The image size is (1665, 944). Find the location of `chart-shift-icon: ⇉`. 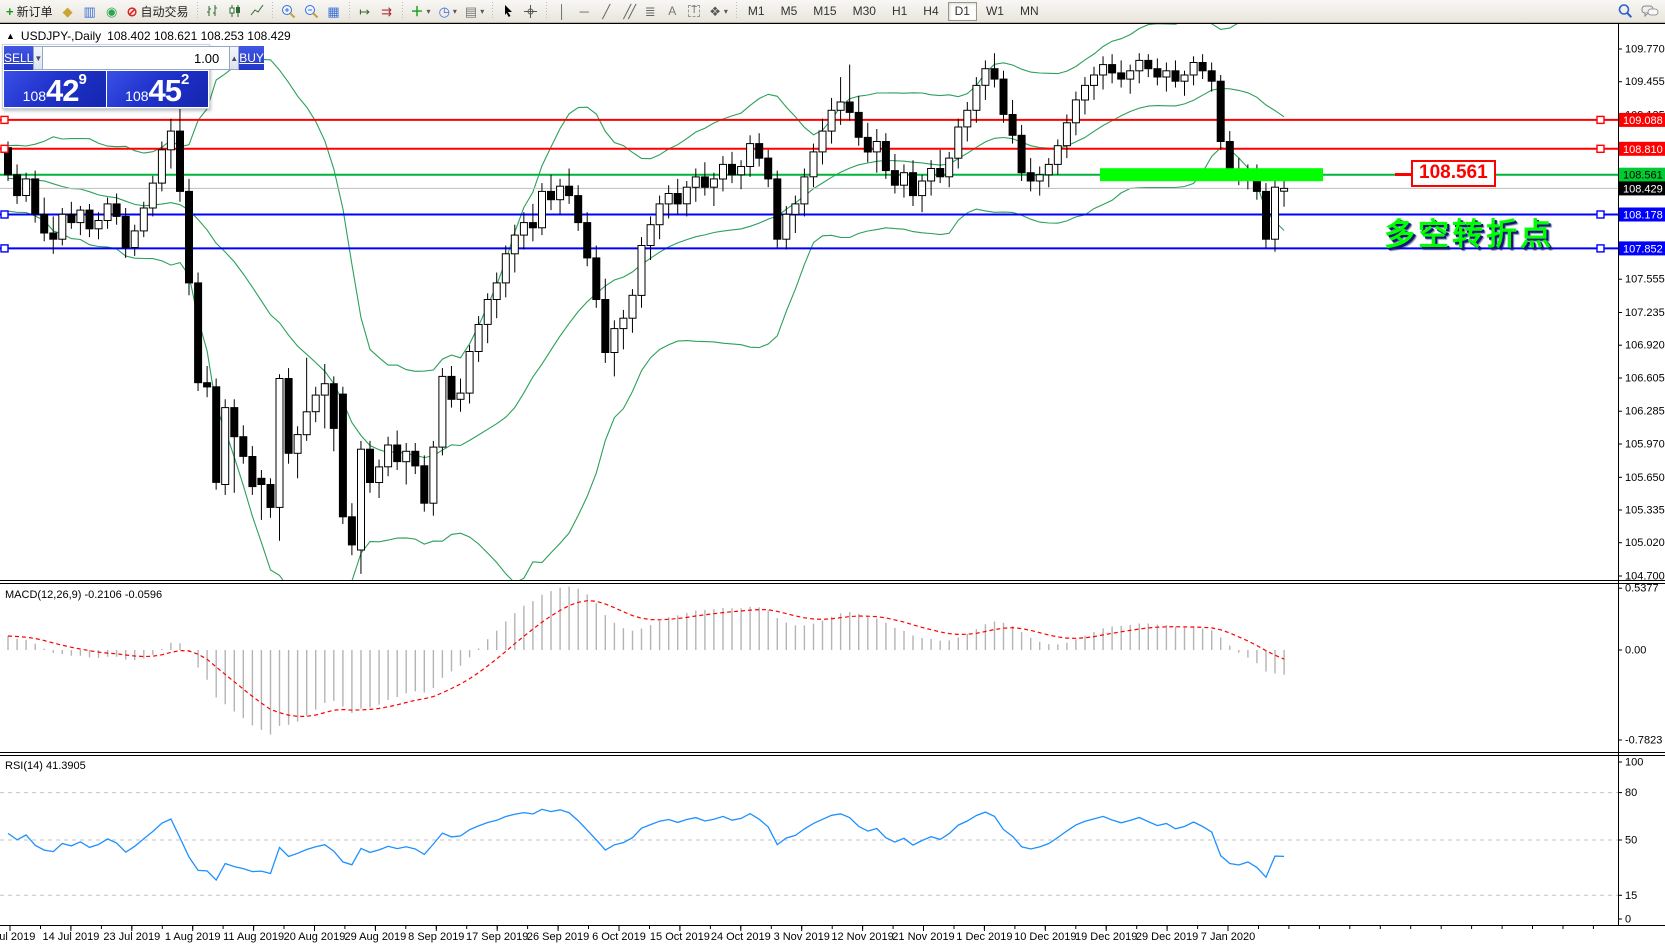

chart-shift-icon: ⇉ is located at coordinates (386, 11).